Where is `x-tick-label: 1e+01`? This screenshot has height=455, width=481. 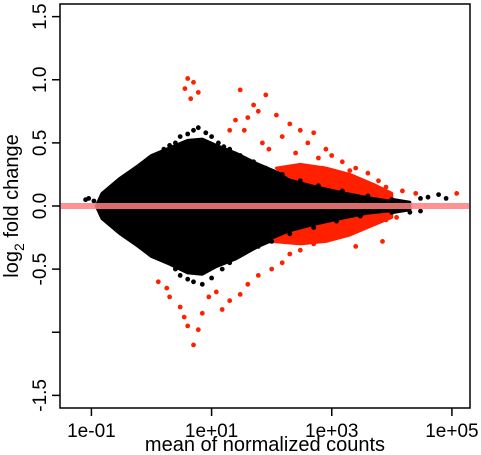
x-tick-label: 1e+01 is located at coordinates (211, 431).